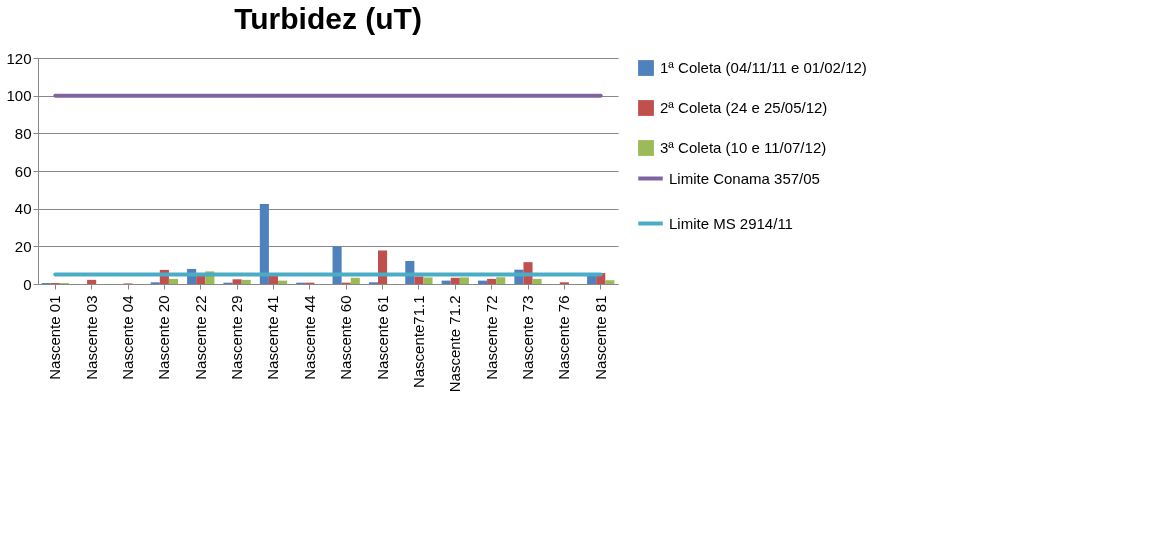  I want to click on x-tick-label: Nascente 81, so click(600, 337).